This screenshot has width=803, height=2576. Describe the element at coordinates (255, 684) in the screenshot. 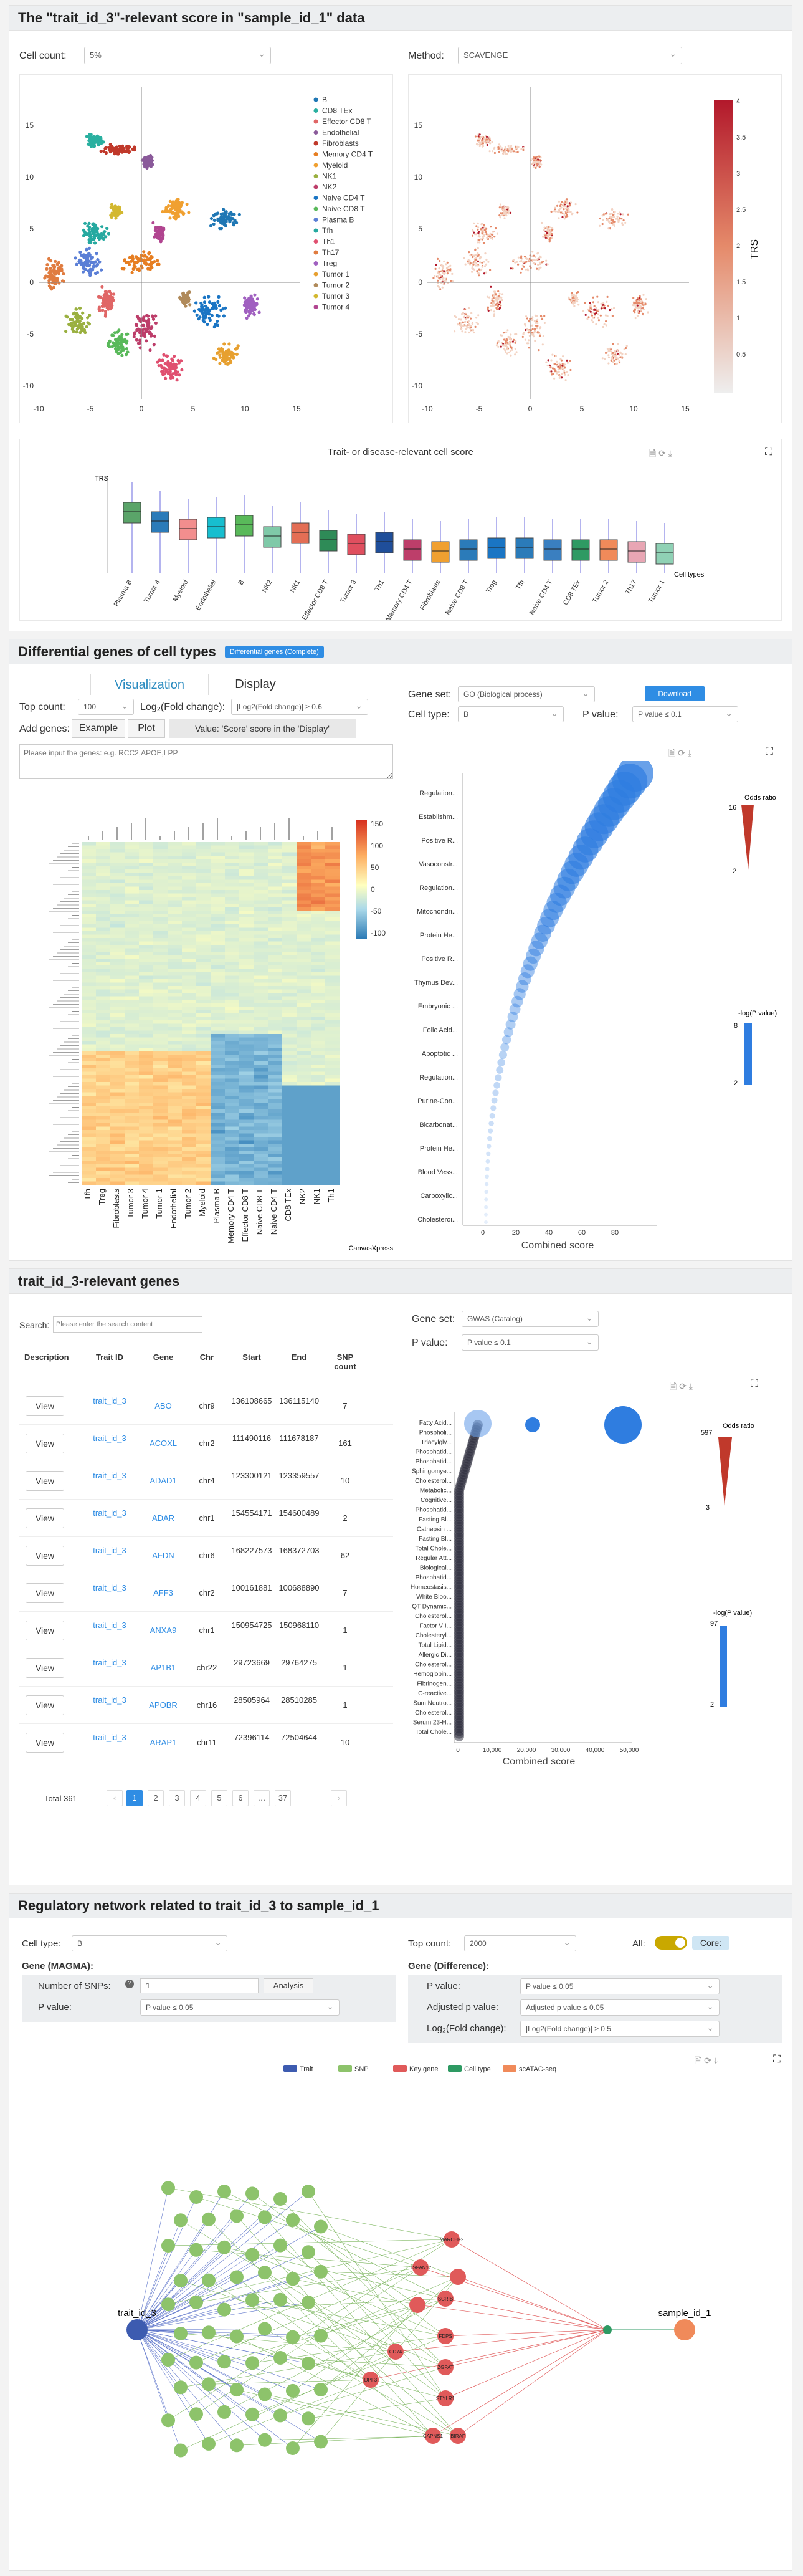

I see `tab-display: Display` at that location.